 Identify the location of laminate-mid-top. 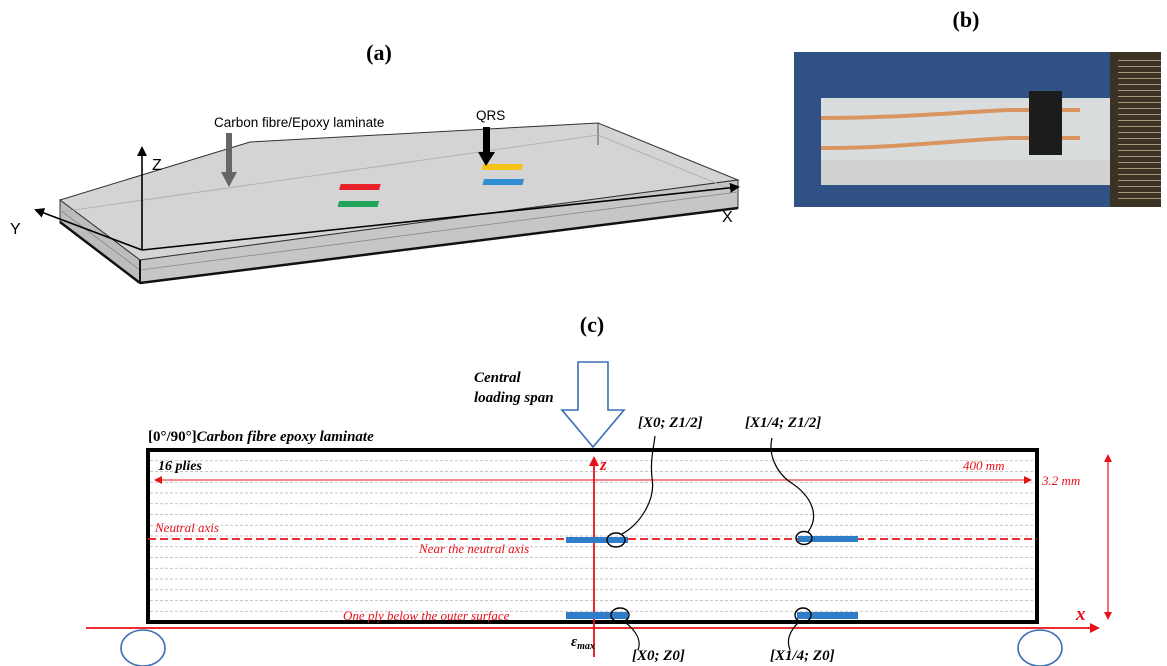
(329, 173).